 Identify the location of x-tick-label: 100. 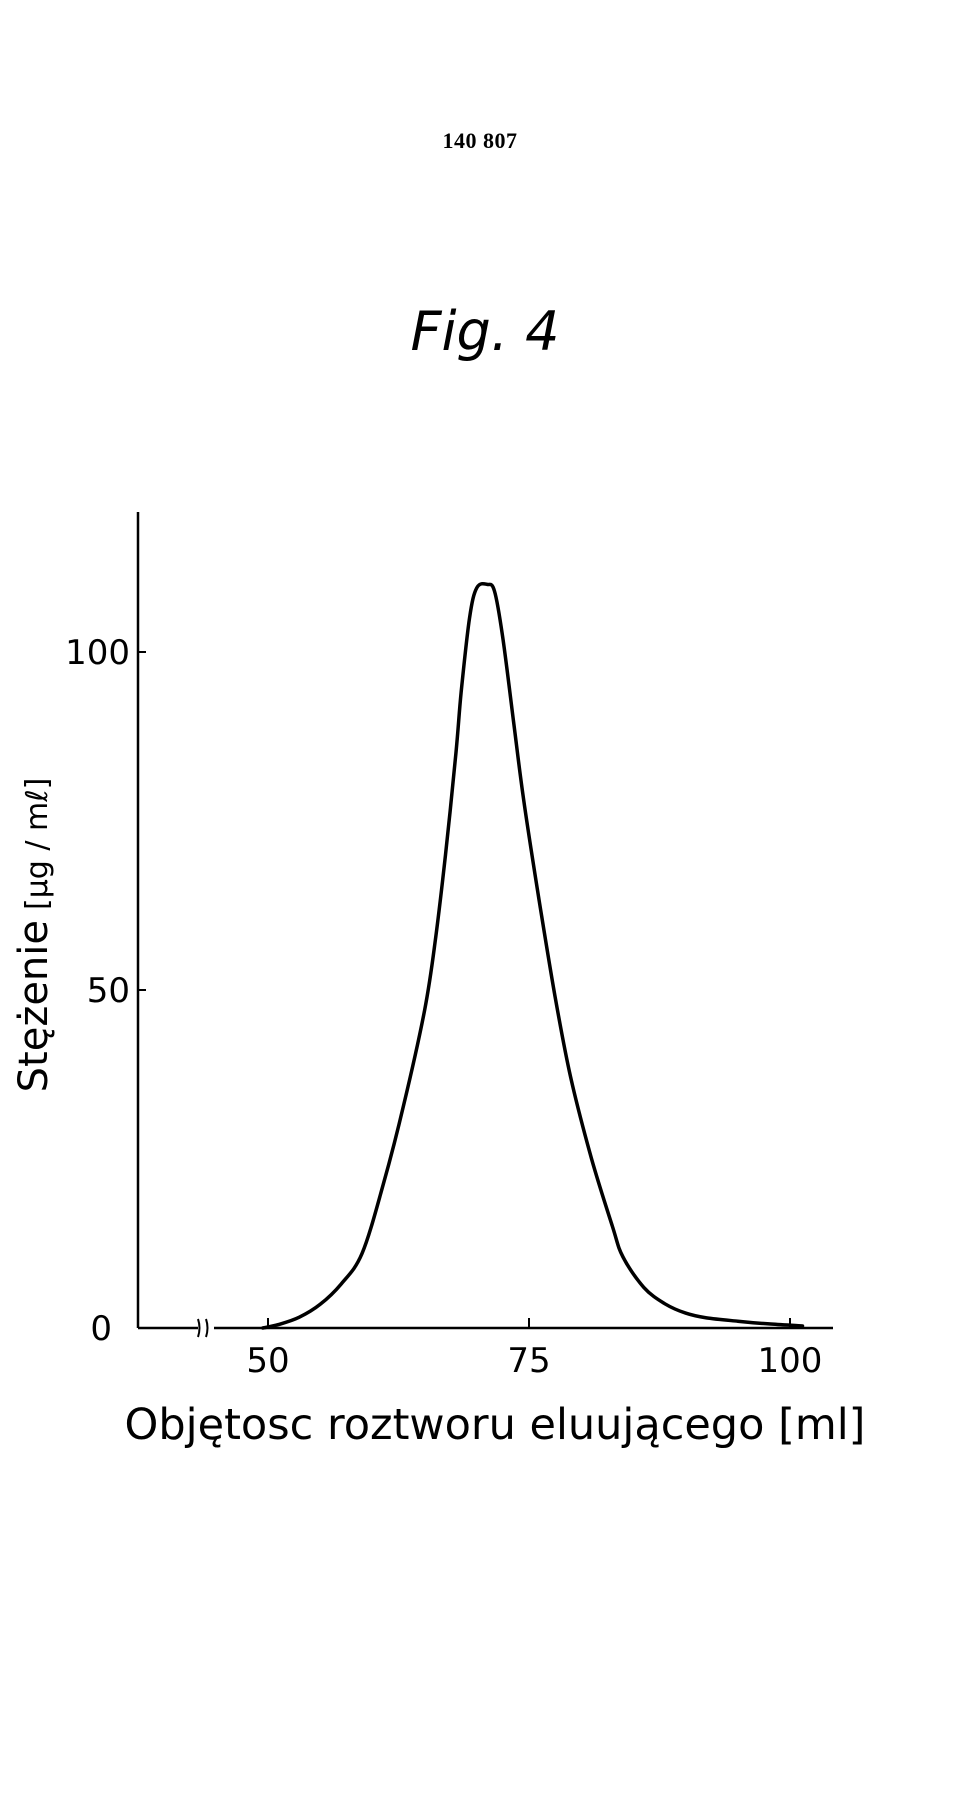
(790, 1361).